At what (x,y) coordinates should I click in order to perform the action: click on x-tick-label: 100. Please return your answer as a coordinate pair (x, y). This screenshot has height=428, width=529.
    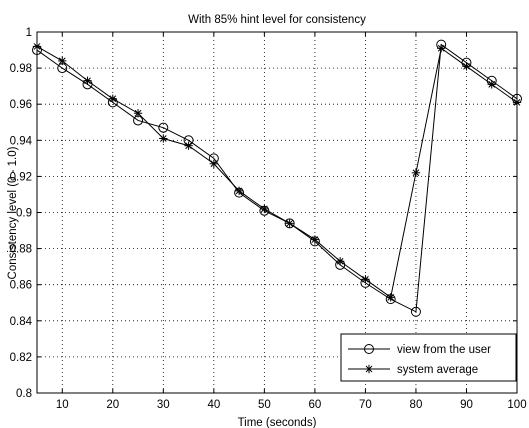
    Looking at the image, I should click on (516, 405).